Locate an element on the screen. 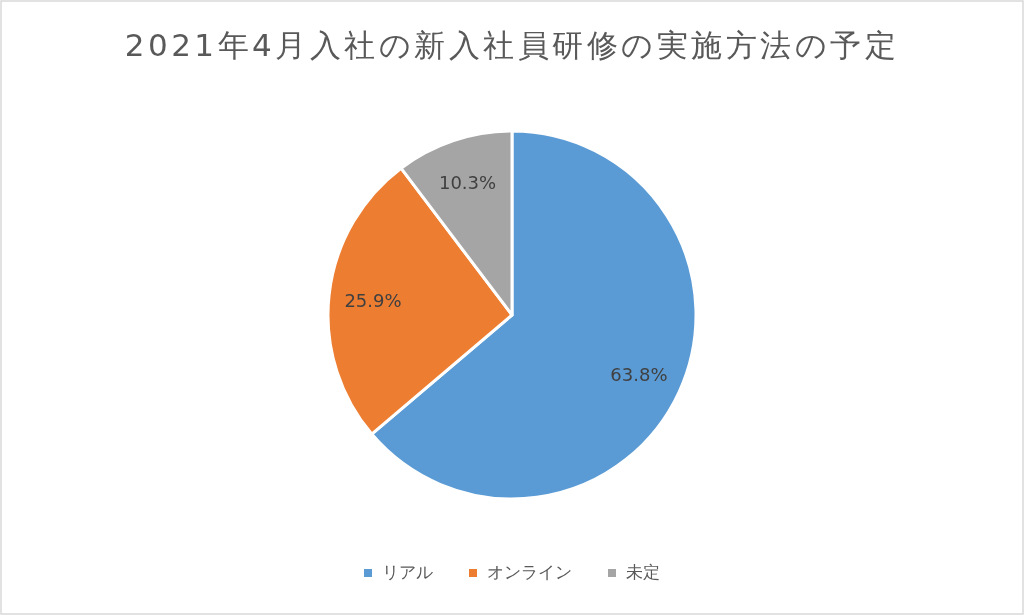  title: 2021年4月入社の新入社員研修の実施方法の予定 is located at coordinates (512, 45).